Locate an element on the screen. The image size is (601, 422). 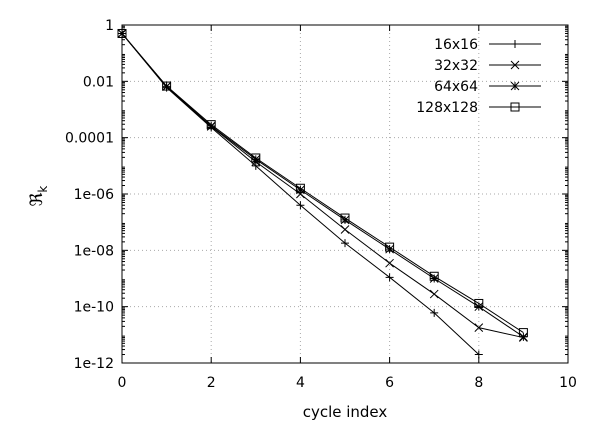
x-axis-label: cycle index is located at coordinates (345, 412).